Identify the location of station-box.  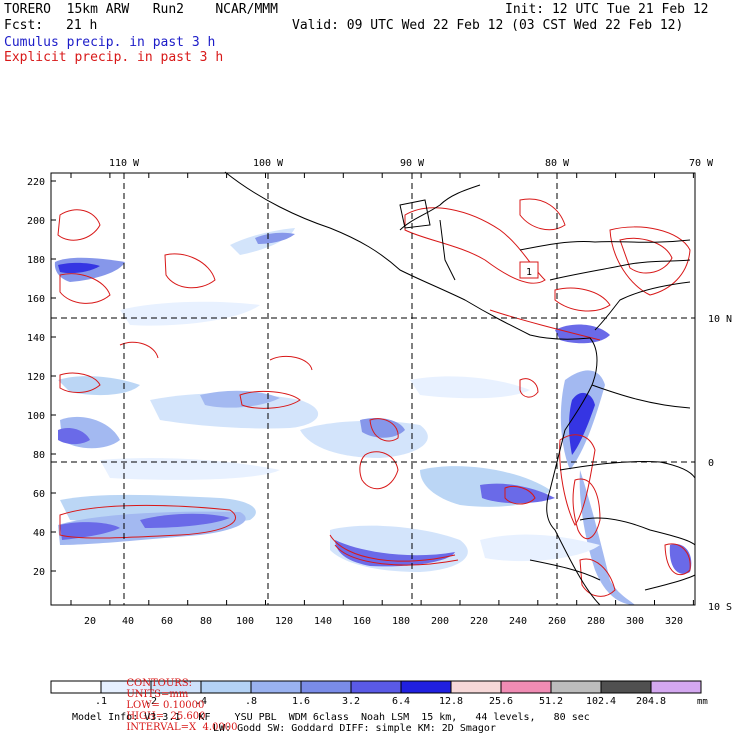
(529, 270).